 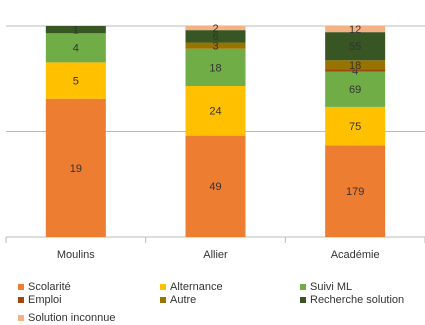 What do you see at coordinates (357, 300) in the screenshot?
I see `legend-label: Recherche solution` at bounding box center [357, 300].